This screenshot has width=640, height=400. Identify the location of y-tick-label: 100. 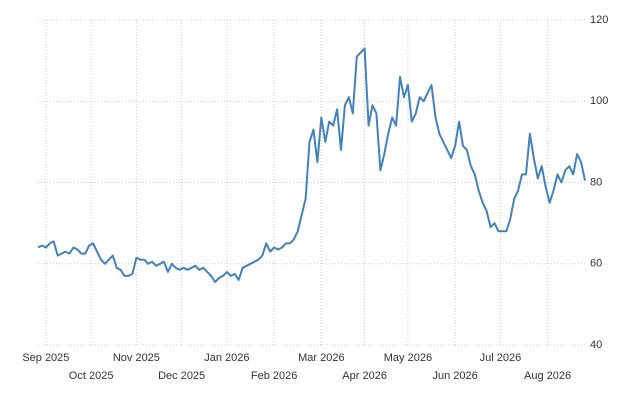
(599, 101).